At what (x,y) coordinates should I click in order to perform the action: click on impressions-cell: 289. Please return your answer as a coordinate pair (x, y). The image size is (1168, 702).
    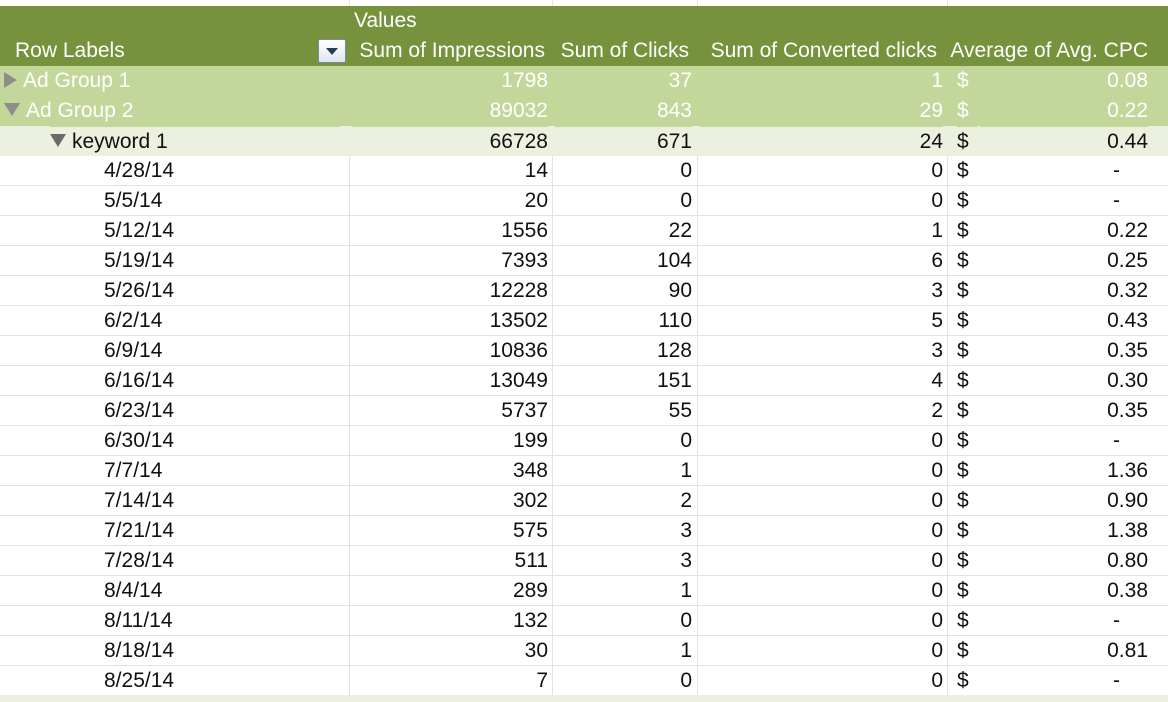
    Looking at the image, I should click on (530, 590).